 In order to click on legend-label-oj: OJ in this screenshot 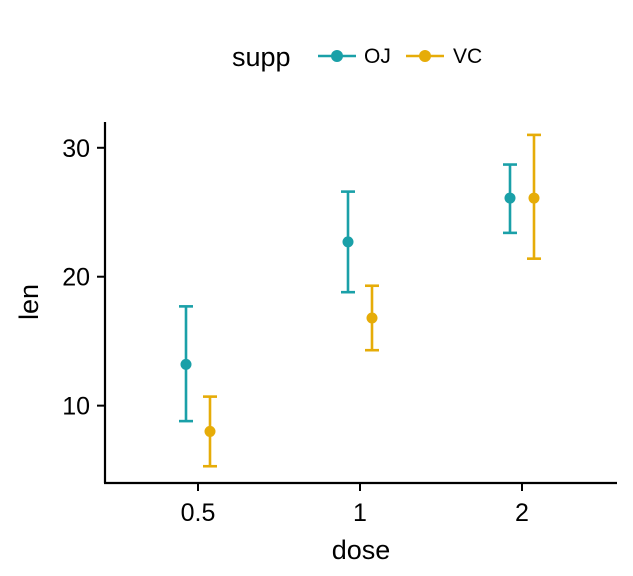, I will do `click(377, 56)`.